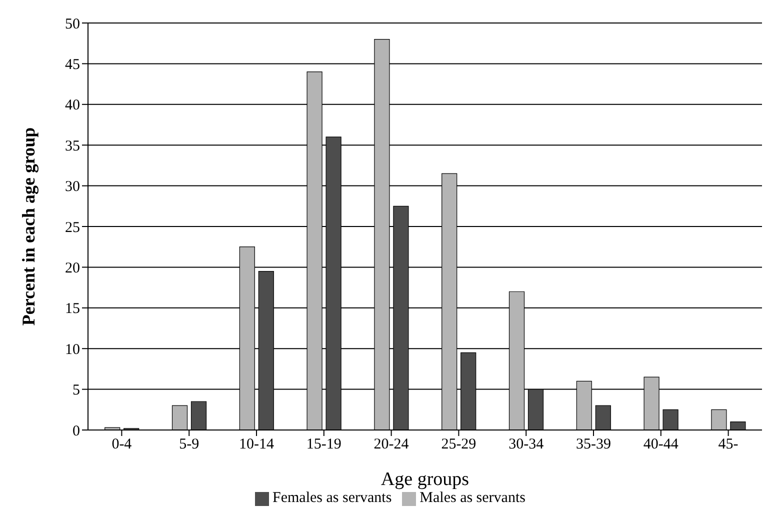 The height and width of the screenshot is (525, 780). Describe the element at coordinates (28, 226) in the screenshot. I see `y-axis-title: Percent in each age group` at that location.